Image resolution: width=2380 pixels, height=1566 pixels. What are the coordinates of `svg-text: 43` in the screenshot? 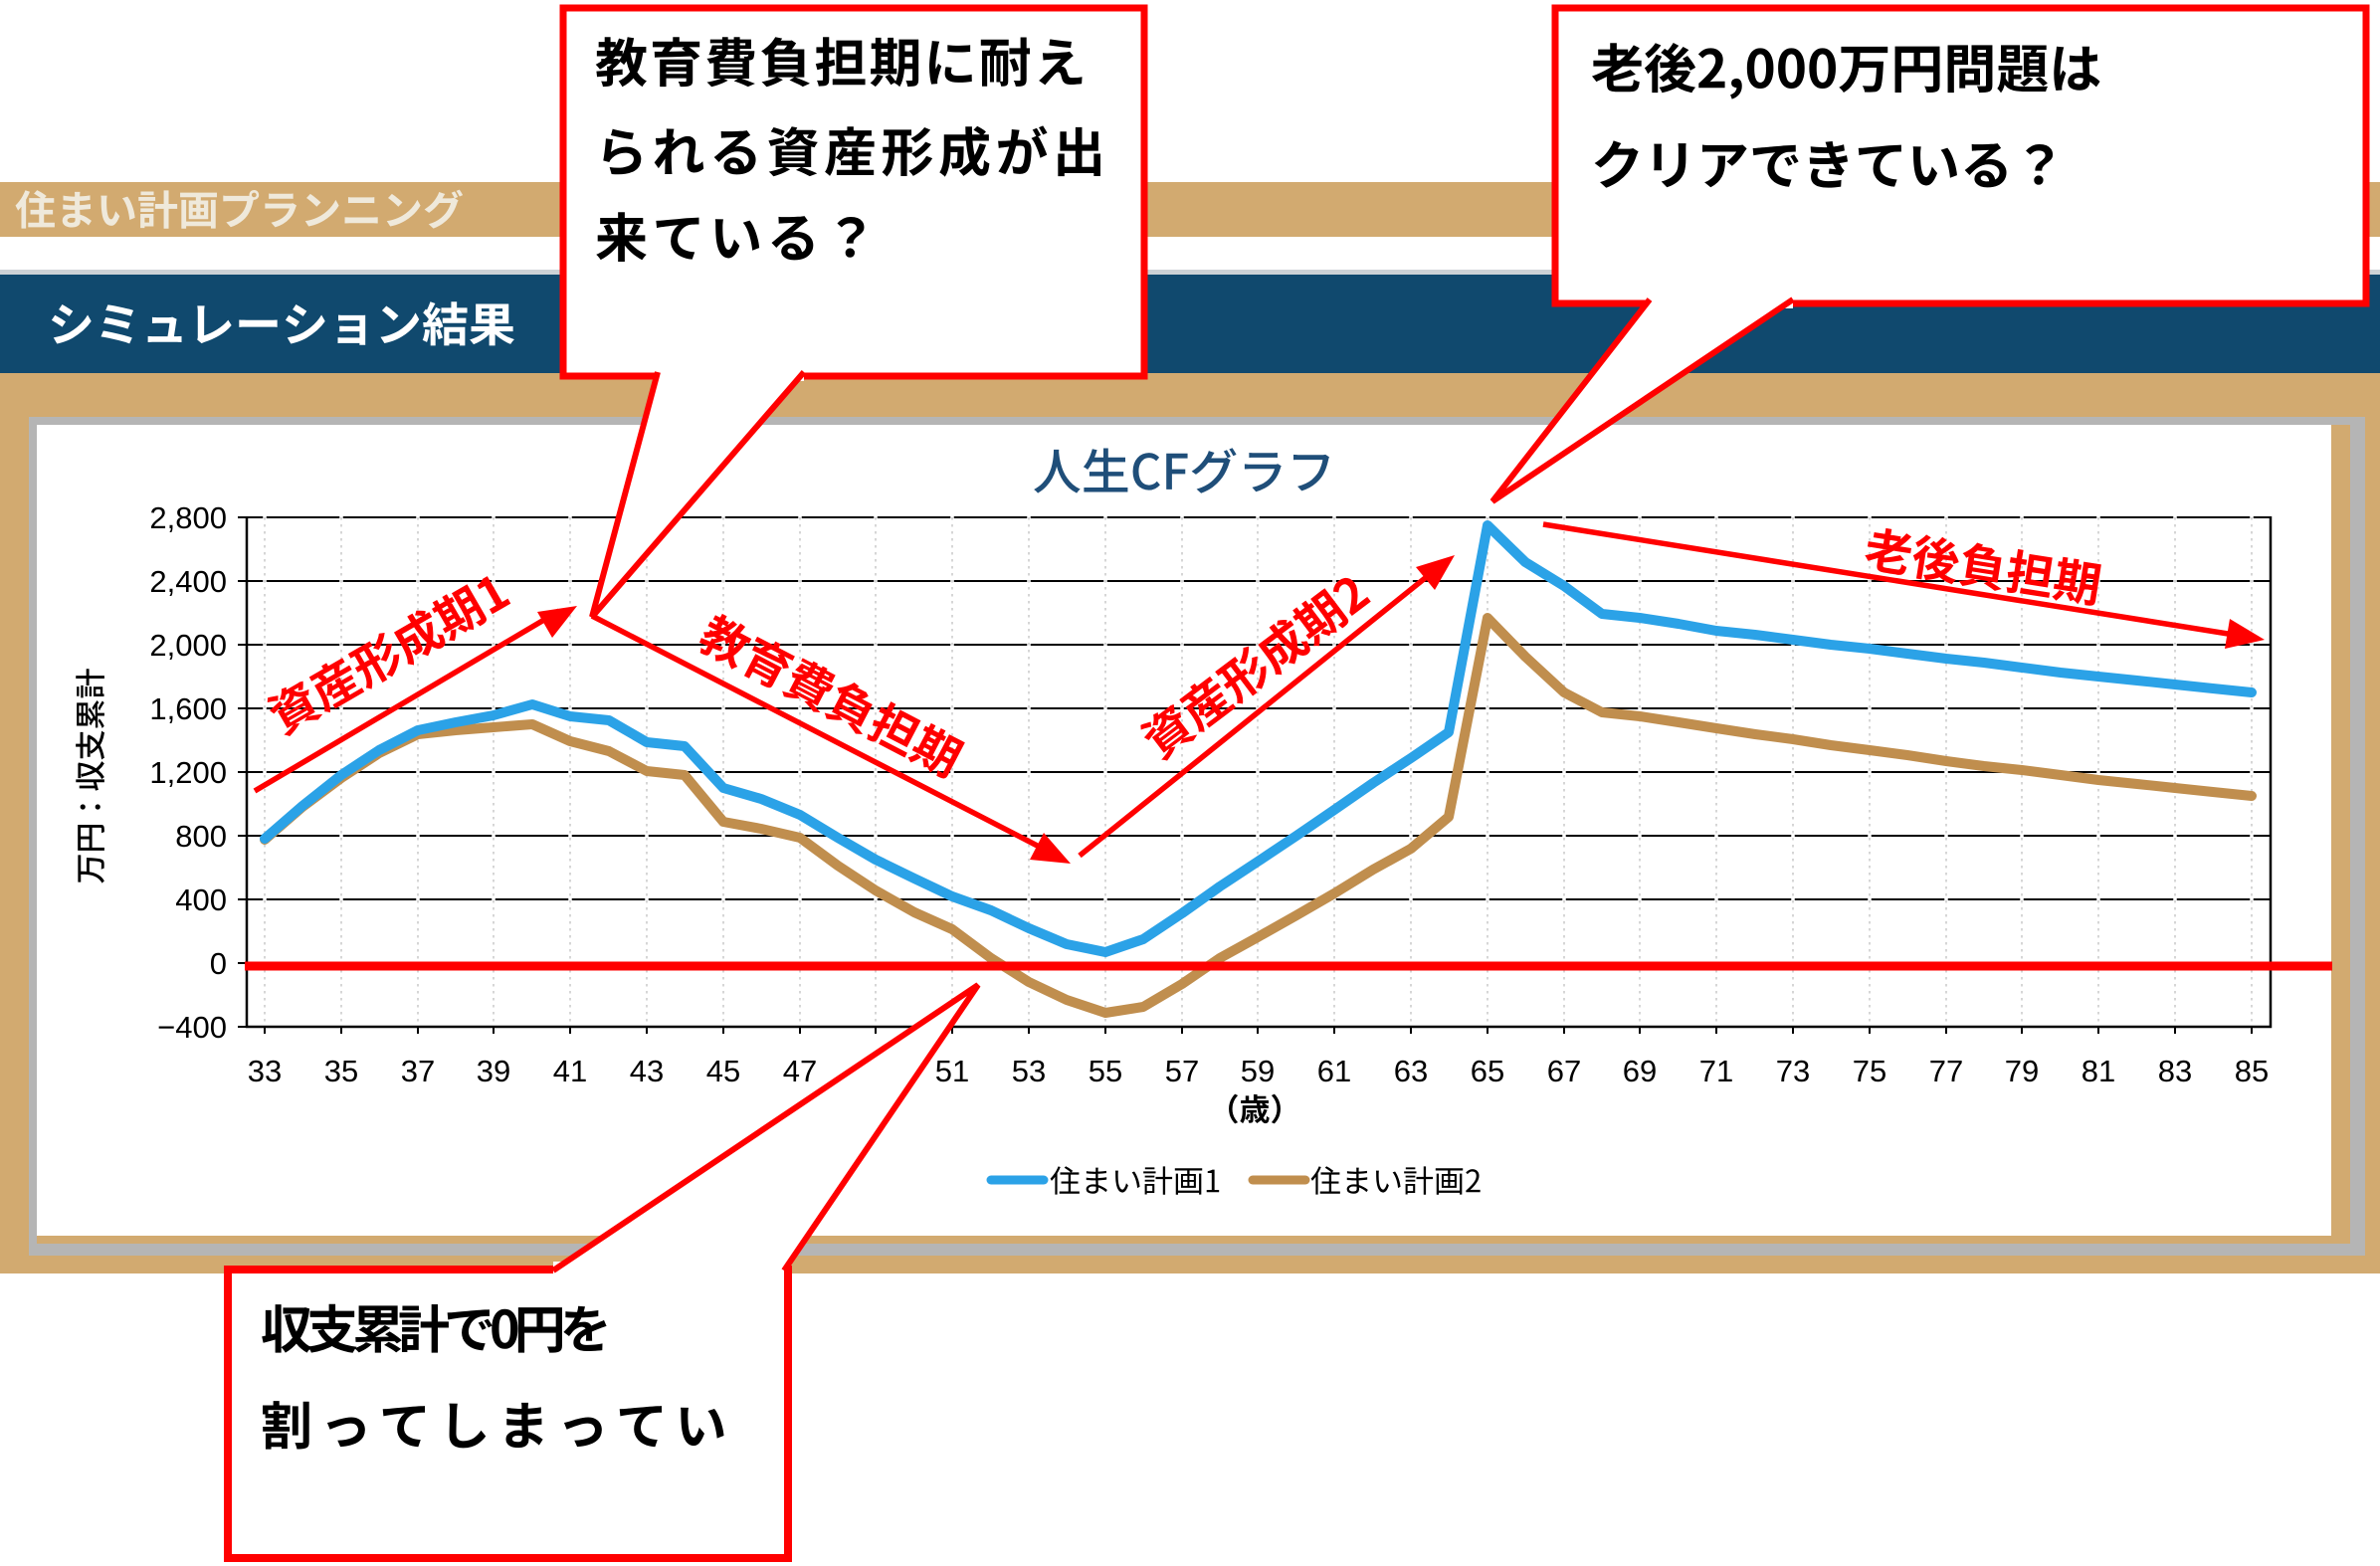 It's located at (647, 1071).